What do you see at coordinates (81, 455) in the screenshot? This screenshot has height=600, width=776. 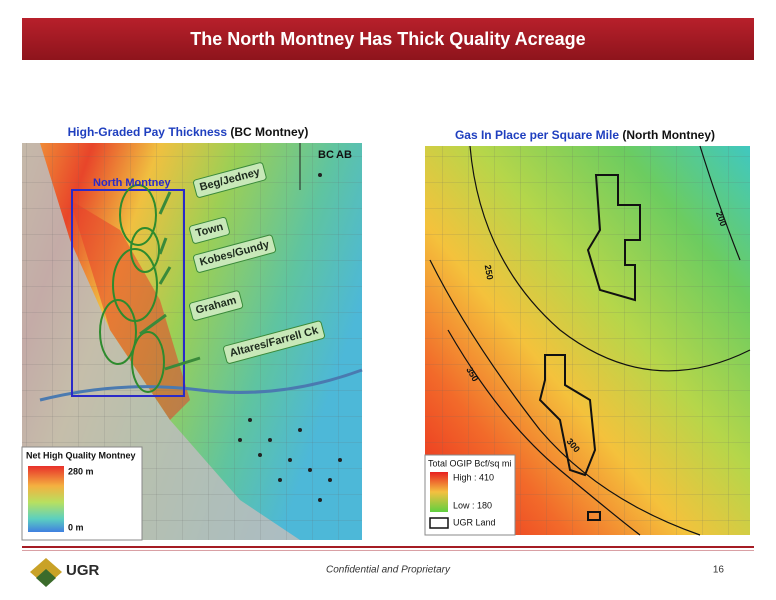 I see `legend-title: Net High Quality Montney` at bounding box center [81, 455].